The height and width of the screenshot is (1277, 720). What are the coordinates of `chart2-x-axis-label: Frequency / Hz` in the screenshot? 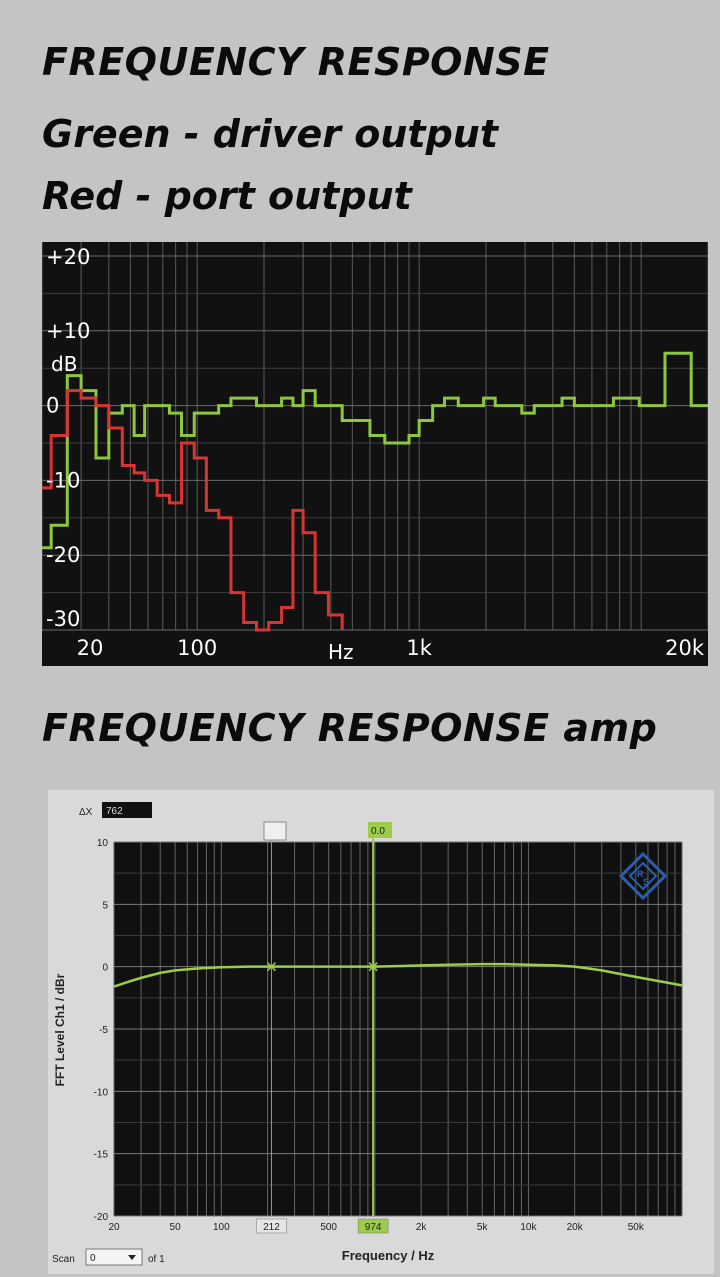 It's located at (388, 1255).